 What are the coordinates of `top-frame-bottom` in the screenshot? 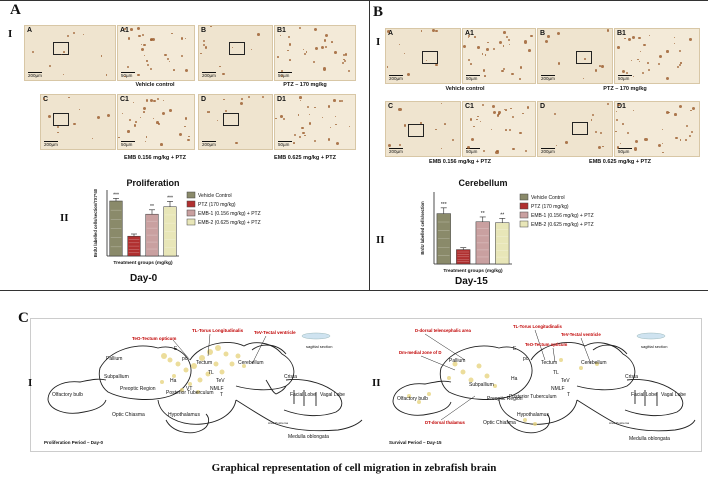 It's located at (354, 290).